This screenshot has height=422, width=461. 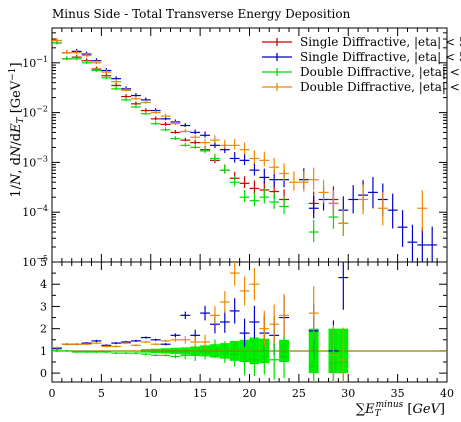 I want to click on y-tick-label: 10⁻⁴, so click(x=35, y=211).